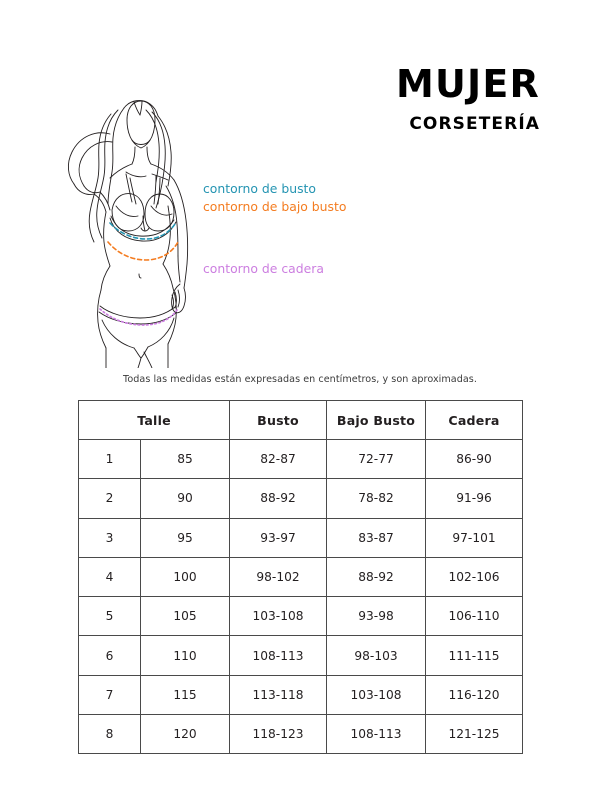 Image resolution: width=600 pixels, height=800 pixels. What do you see at coordinates (376, 537) in the screenshot?
I see `cell-bajo-busto-value: 83-87` at bounding box center [376, 537].